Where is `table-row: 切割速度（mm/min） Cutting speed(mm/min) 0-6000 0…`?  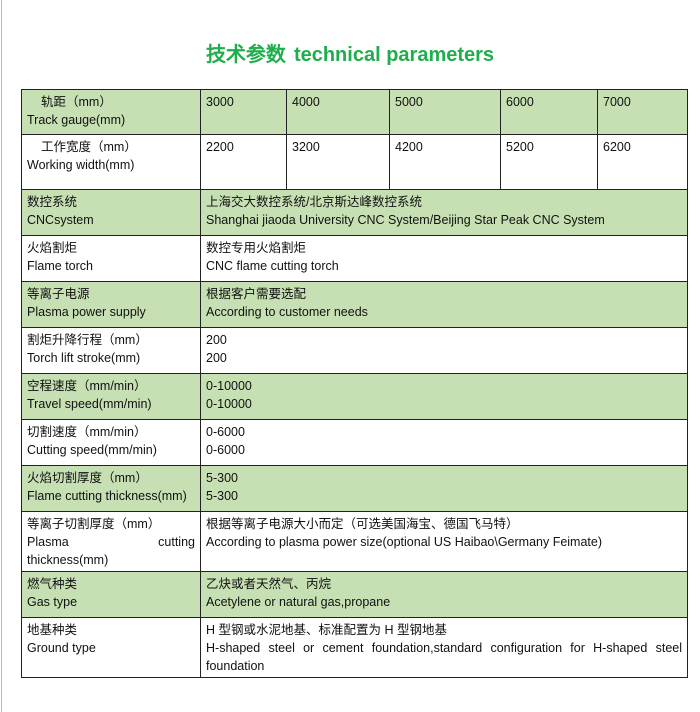
table-row: 切割速度（mm/min） Cutting speed(mm/min) 0-6000 0… is located at coordinates (354, 442).